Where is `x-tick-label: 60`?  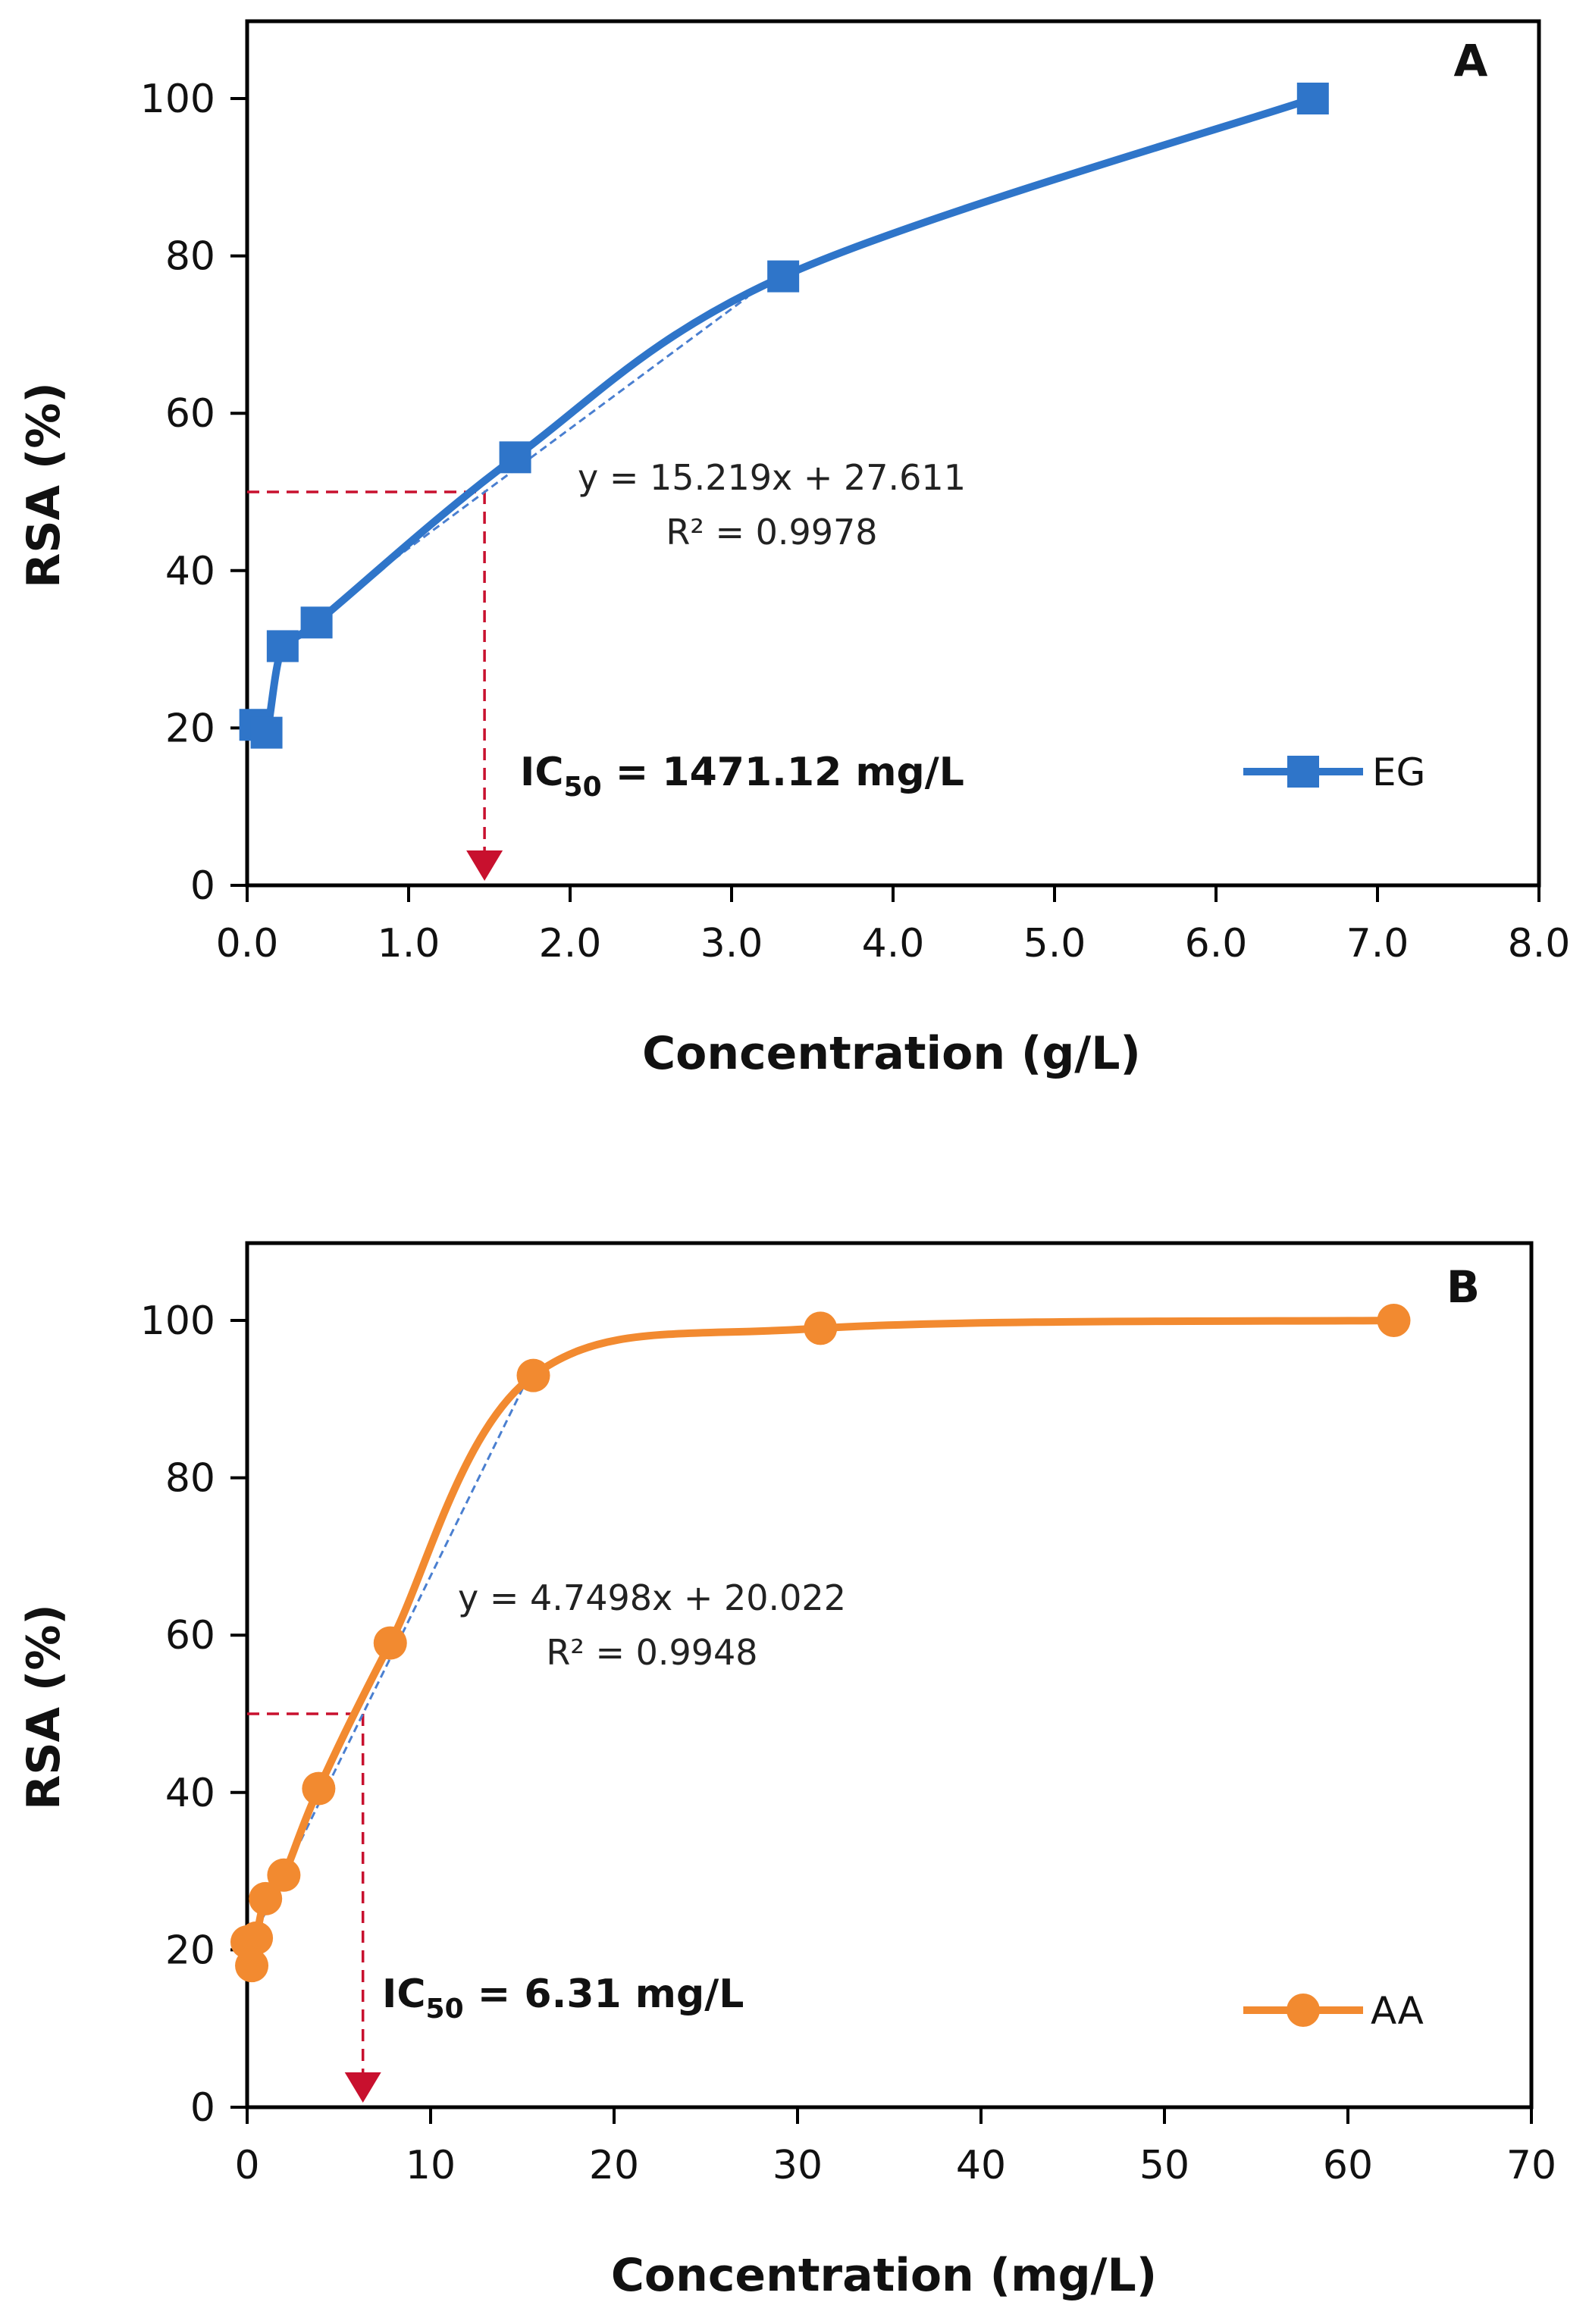 x-tick-label: 60 is located at coordinates (1348, 2165).